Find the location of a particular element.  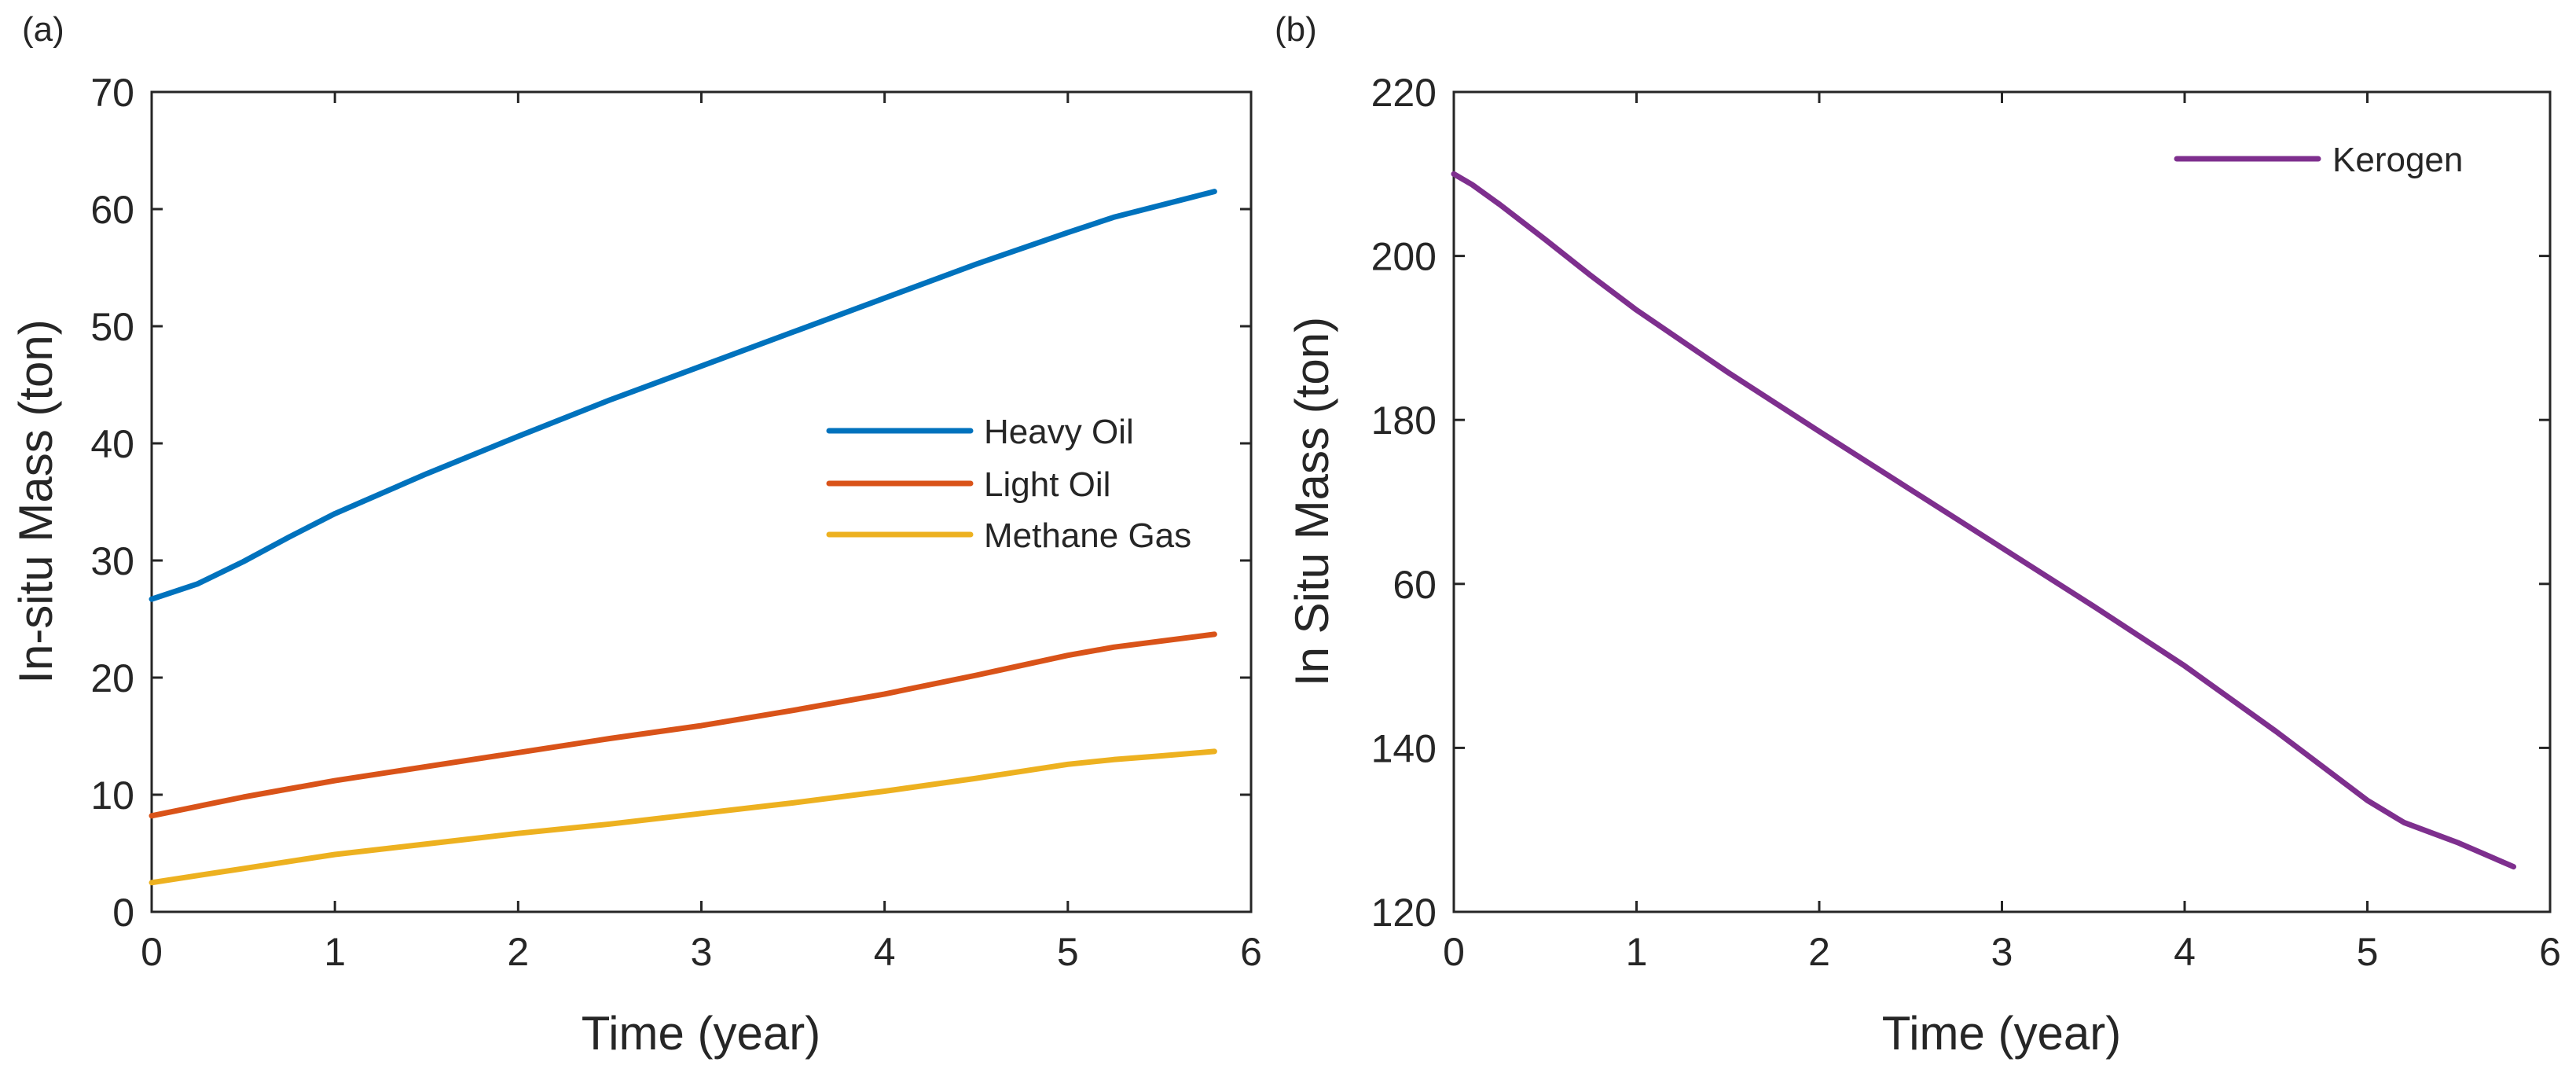

panel-b-y-tick-label: 200 is located at coordinates (1404, 257).